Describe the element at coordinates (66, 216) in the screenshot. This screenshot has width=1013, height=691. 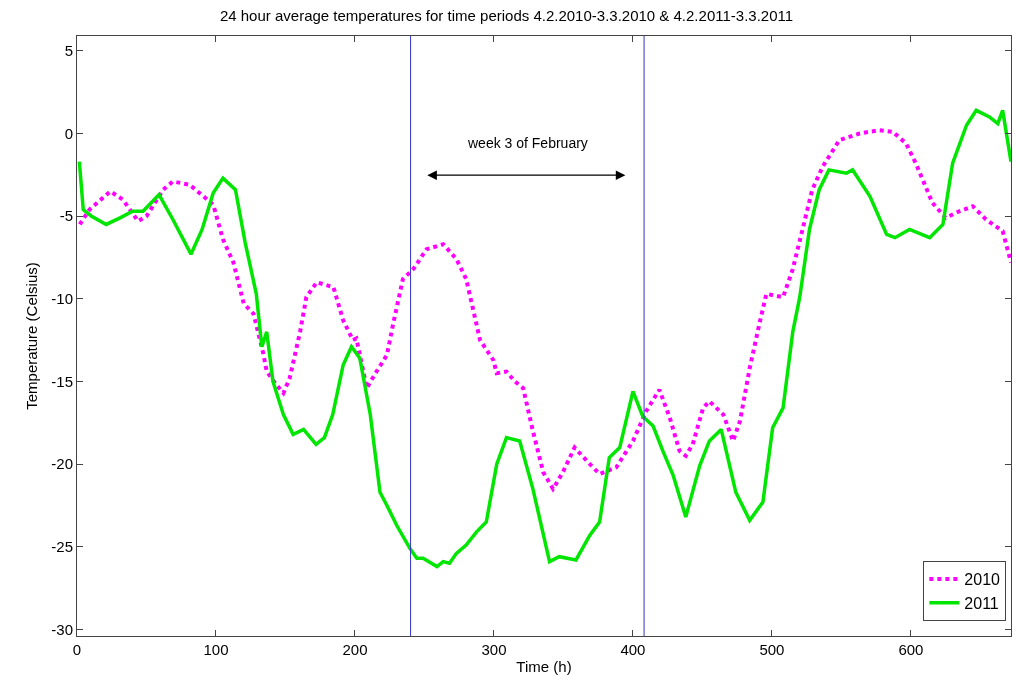
I see `y-tick-label: -5` at that location.